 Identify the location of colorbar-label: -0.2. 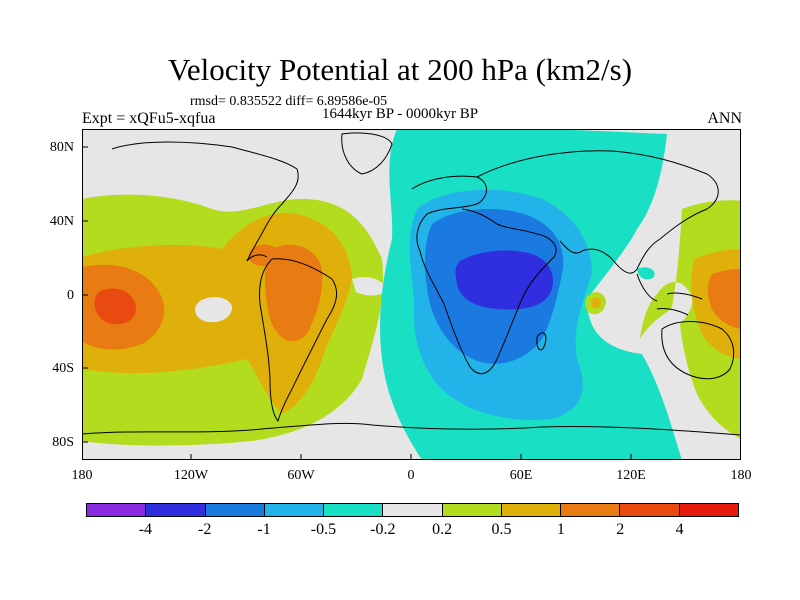
(383, 529).